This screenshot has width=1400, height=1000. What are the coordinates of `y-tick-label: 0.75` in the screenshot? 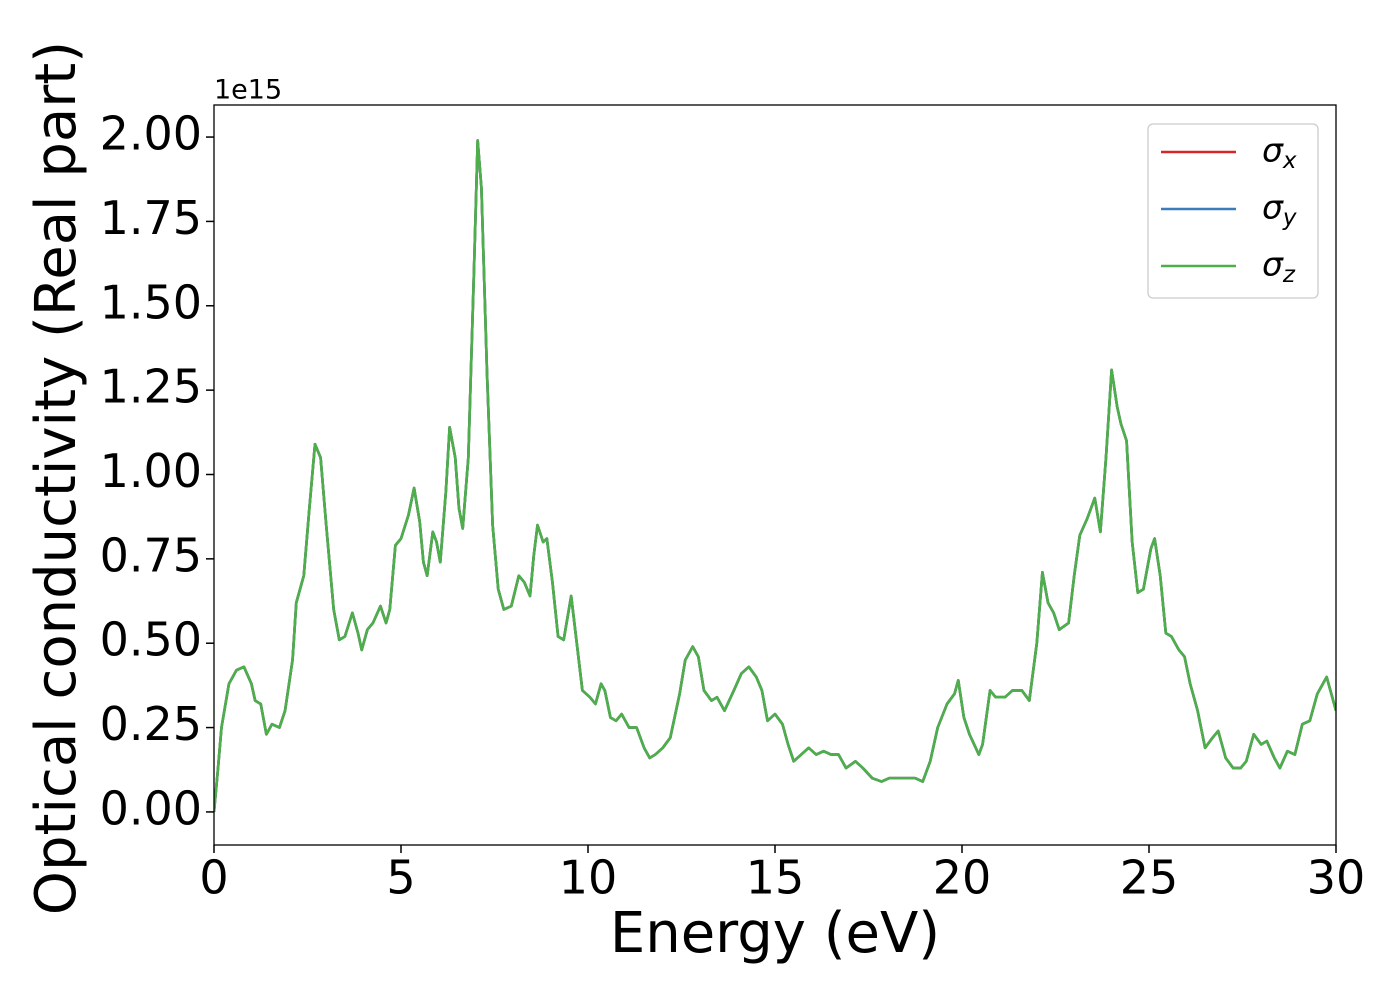 It's located at (151, 555).